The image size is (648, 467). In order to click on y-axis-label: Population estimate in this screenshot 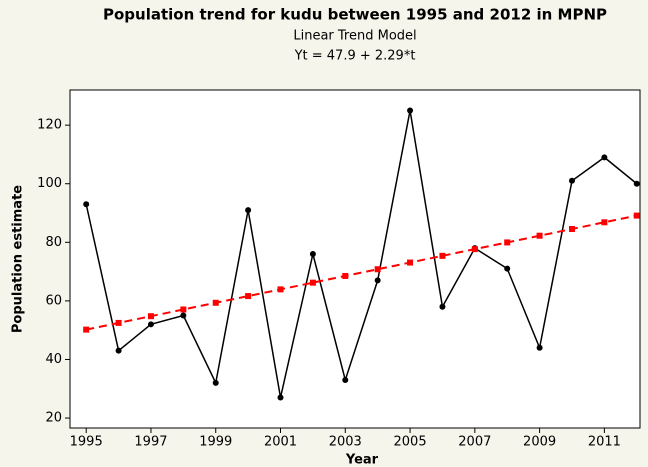, I will do `click(18, 259)`.